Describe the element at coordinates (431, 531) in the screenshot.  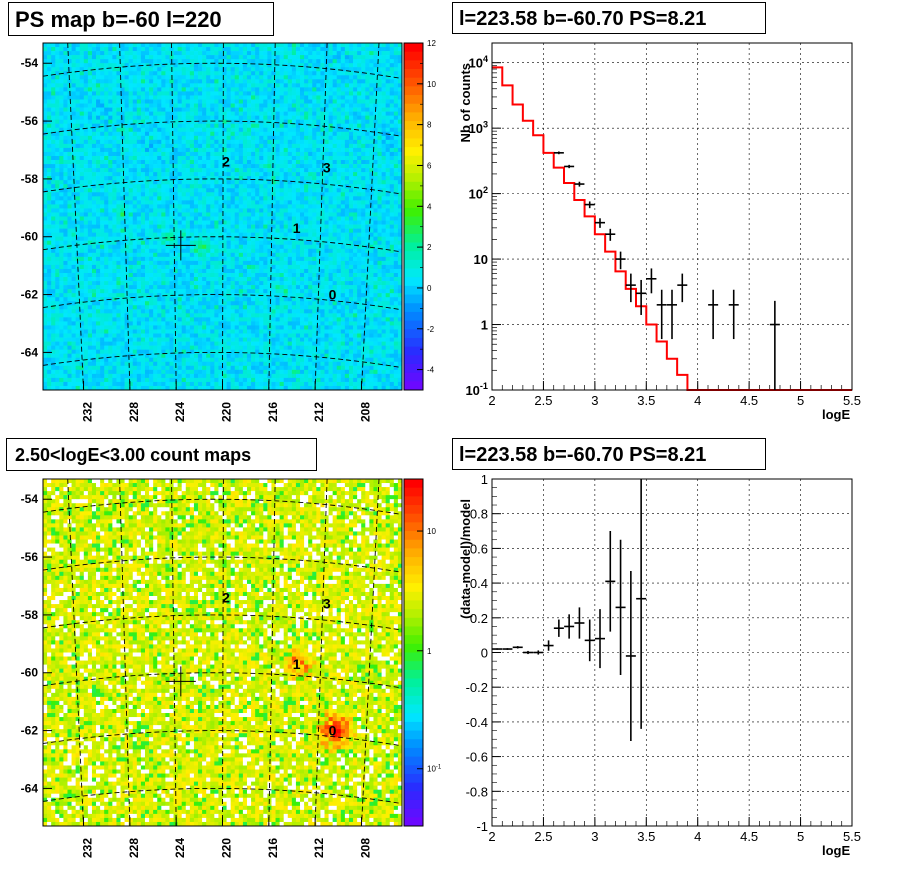
I see `colorbar-tick-label: 10` at that location.